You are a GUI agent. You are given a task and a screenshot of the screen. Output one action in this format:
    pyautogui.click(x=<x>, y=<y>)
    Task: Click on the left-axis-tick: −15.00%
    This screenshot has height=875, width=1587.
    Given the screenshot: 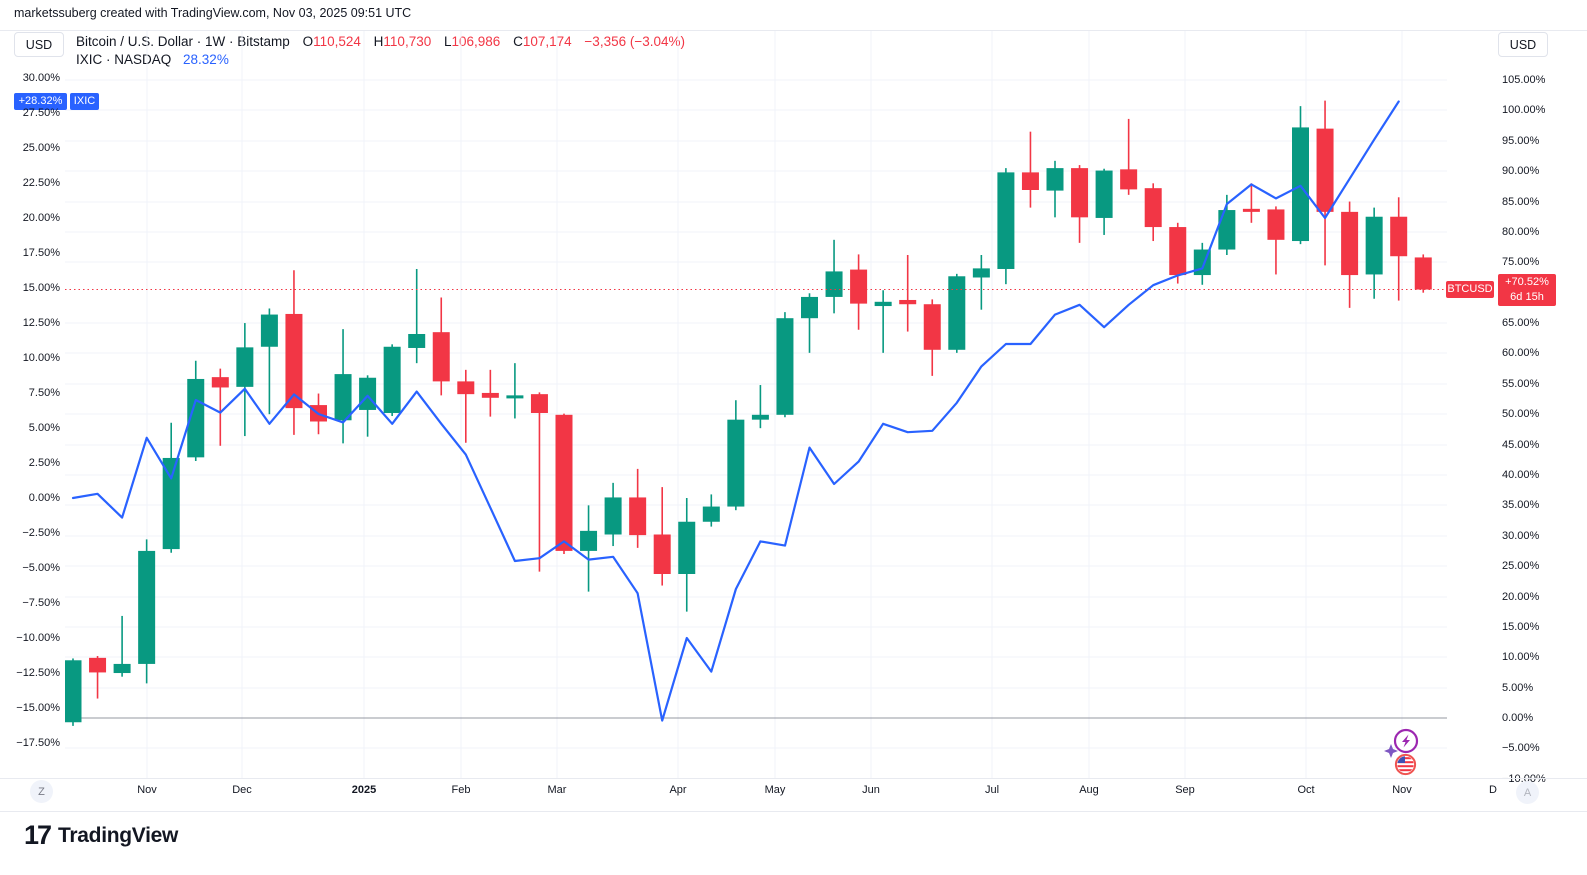 What is the action you would take?
    pyautogui.click(x=38, y=708)
    